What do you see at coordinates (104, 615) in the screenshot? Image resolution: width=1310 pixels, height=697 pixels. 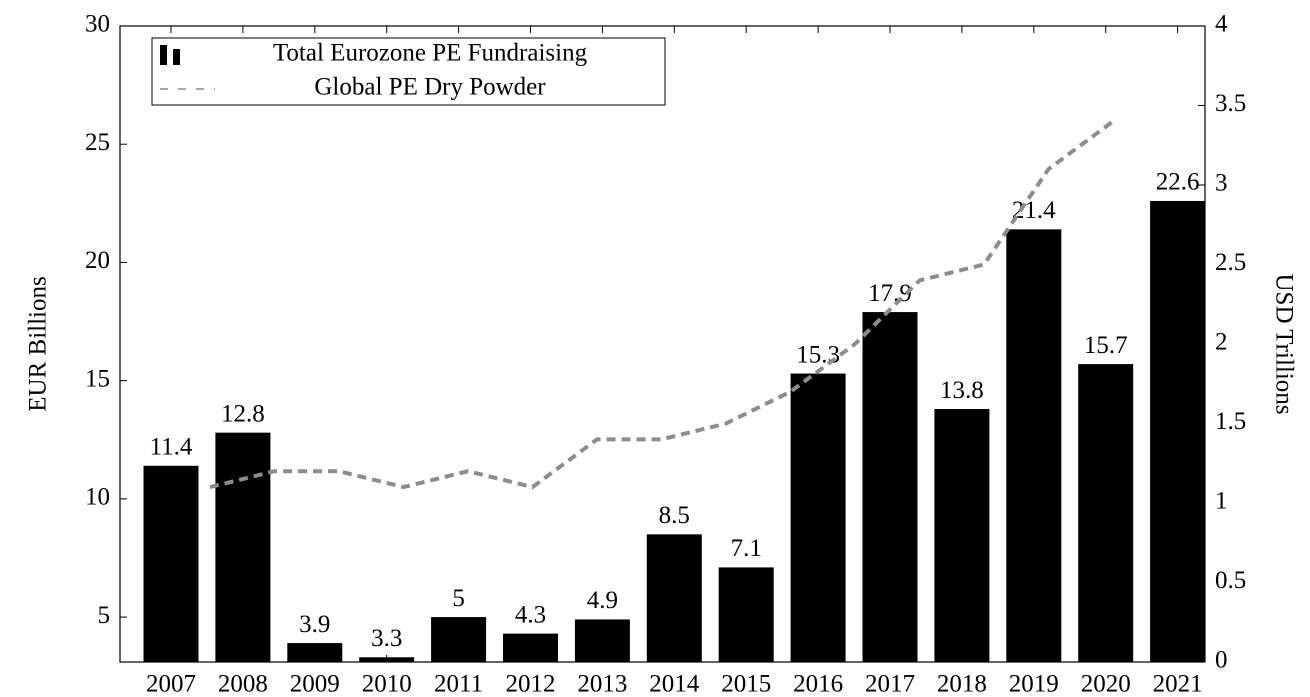 I see `y-tick-label: 5` at bounding box center [104, 615].